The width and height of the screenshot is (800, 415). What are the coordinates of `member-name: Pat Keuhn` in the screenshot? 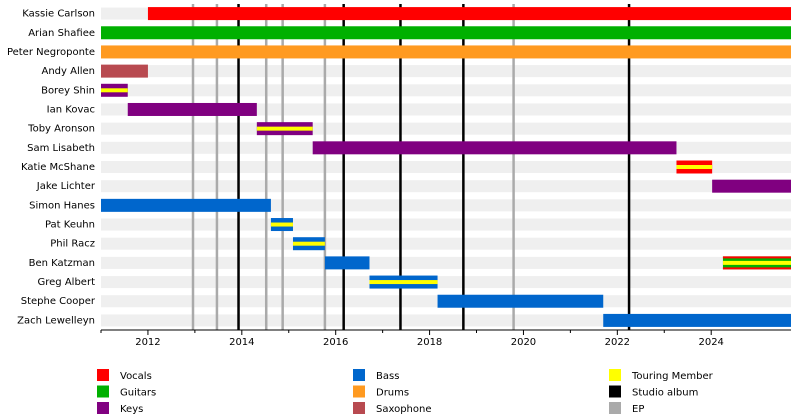 It's located at (70, 225).